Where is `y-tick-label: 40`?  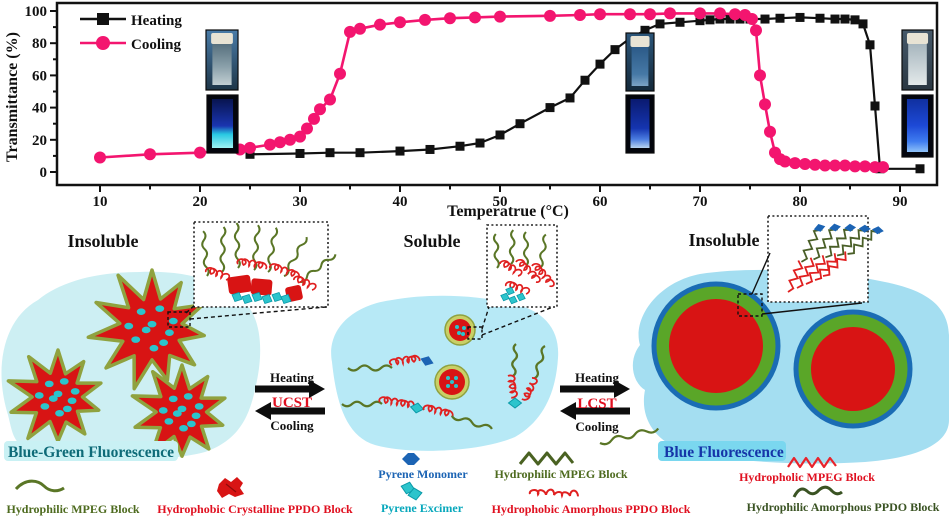 y-tick-label: 40 is located at coordinates (39, 109).